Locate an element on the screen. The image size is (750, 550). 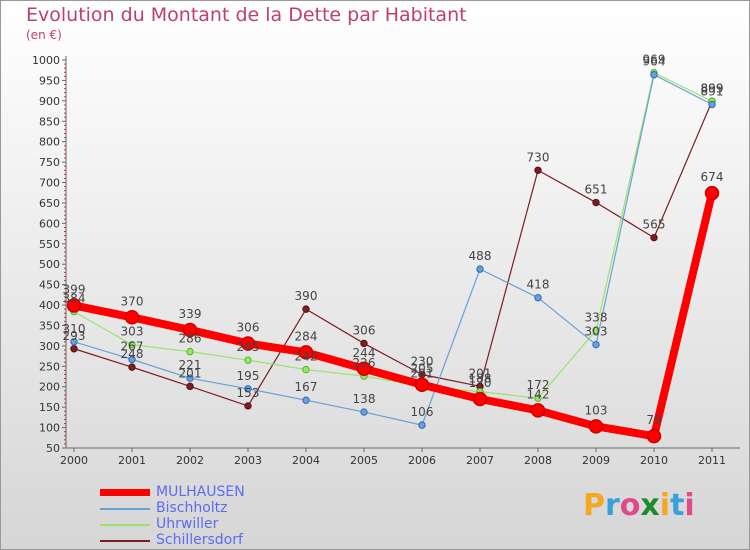
data-label: 188 is located at coordinates (480, 379).